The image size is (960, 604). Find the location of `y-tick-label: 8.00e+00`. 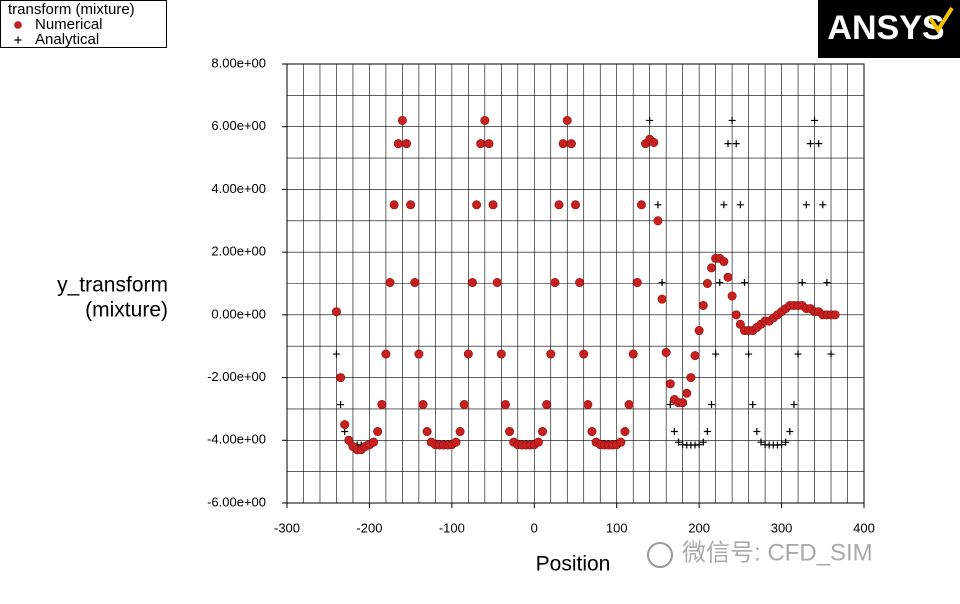

y-tick-label: 8.00e+00 is located at coordinates (238, 62).